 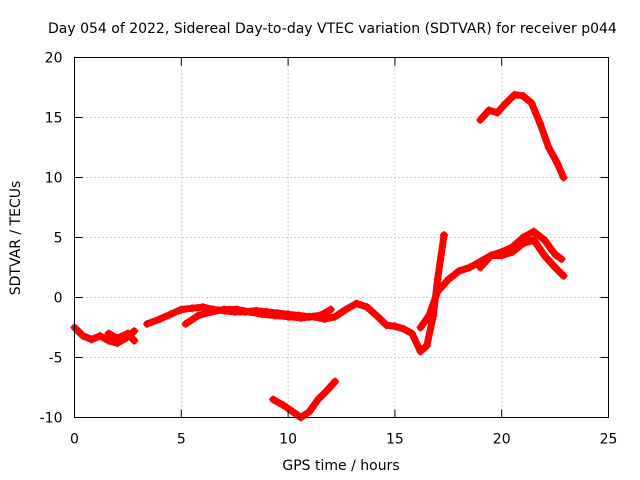 What do you see at coordinates (58, 239) in the screenshot?
I see `y-tick-label: 5` at bounding box center [58, 239].